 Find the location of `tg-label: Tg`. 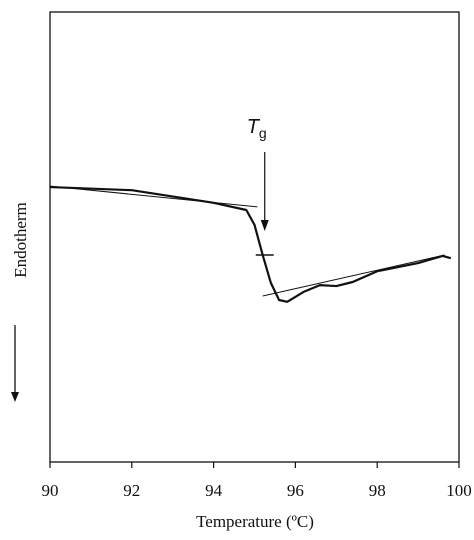

tg-label: Tg is located at coordinates (257, 128).